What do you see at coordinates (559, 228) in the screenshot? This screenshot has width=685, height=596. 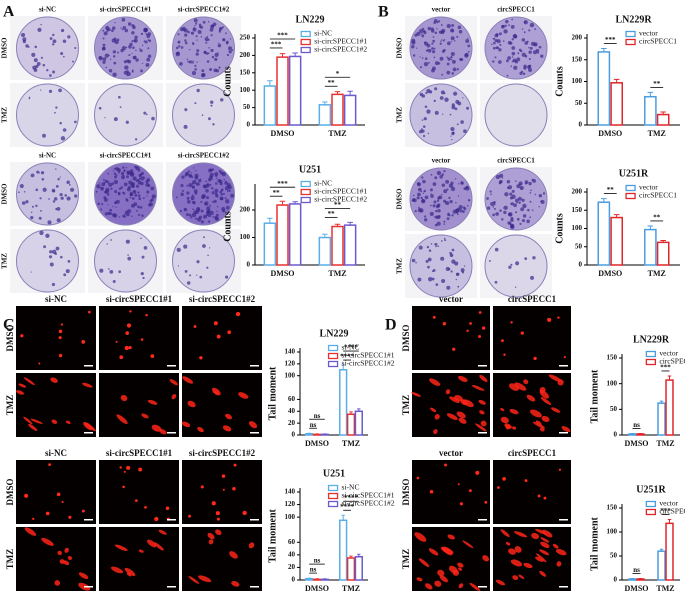 I see `y-axis-label: Counts` at bounding box center [559, 228].